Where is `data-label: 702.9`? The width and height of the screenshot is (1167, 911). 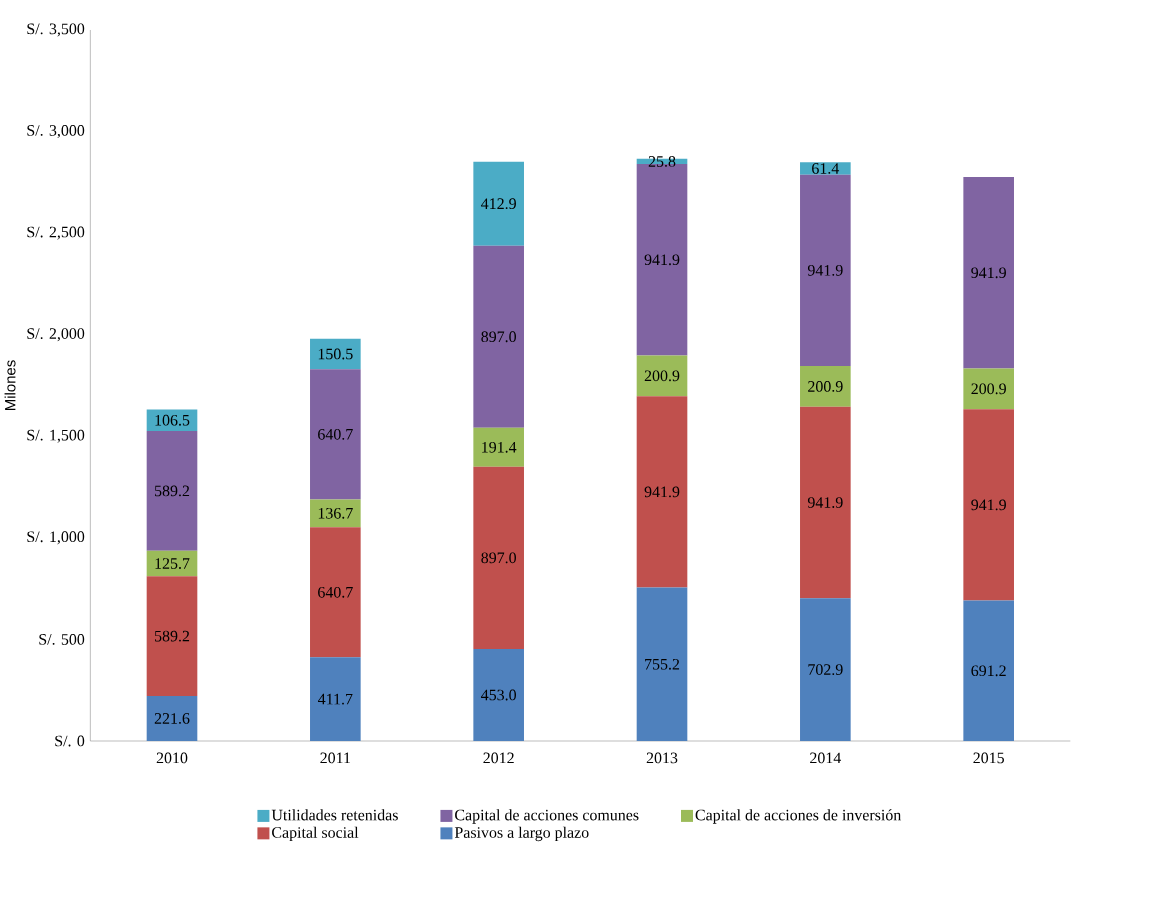
data-label: 702.9 is located at coordinates (825, 670).